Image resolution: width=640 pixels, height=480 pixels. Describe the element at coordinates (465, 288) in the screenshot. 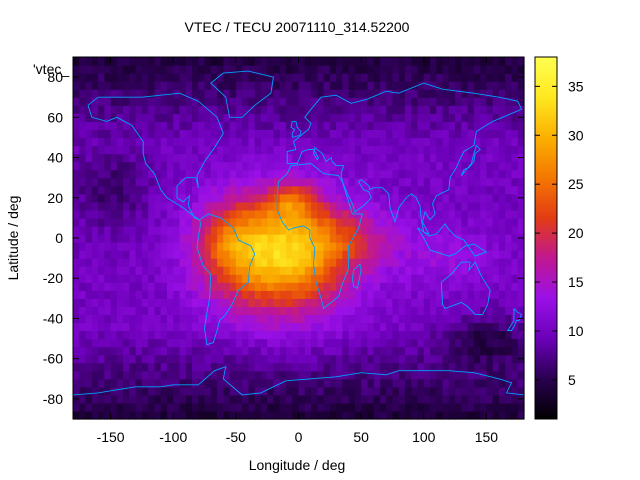

I see `coast-australia` at that location.